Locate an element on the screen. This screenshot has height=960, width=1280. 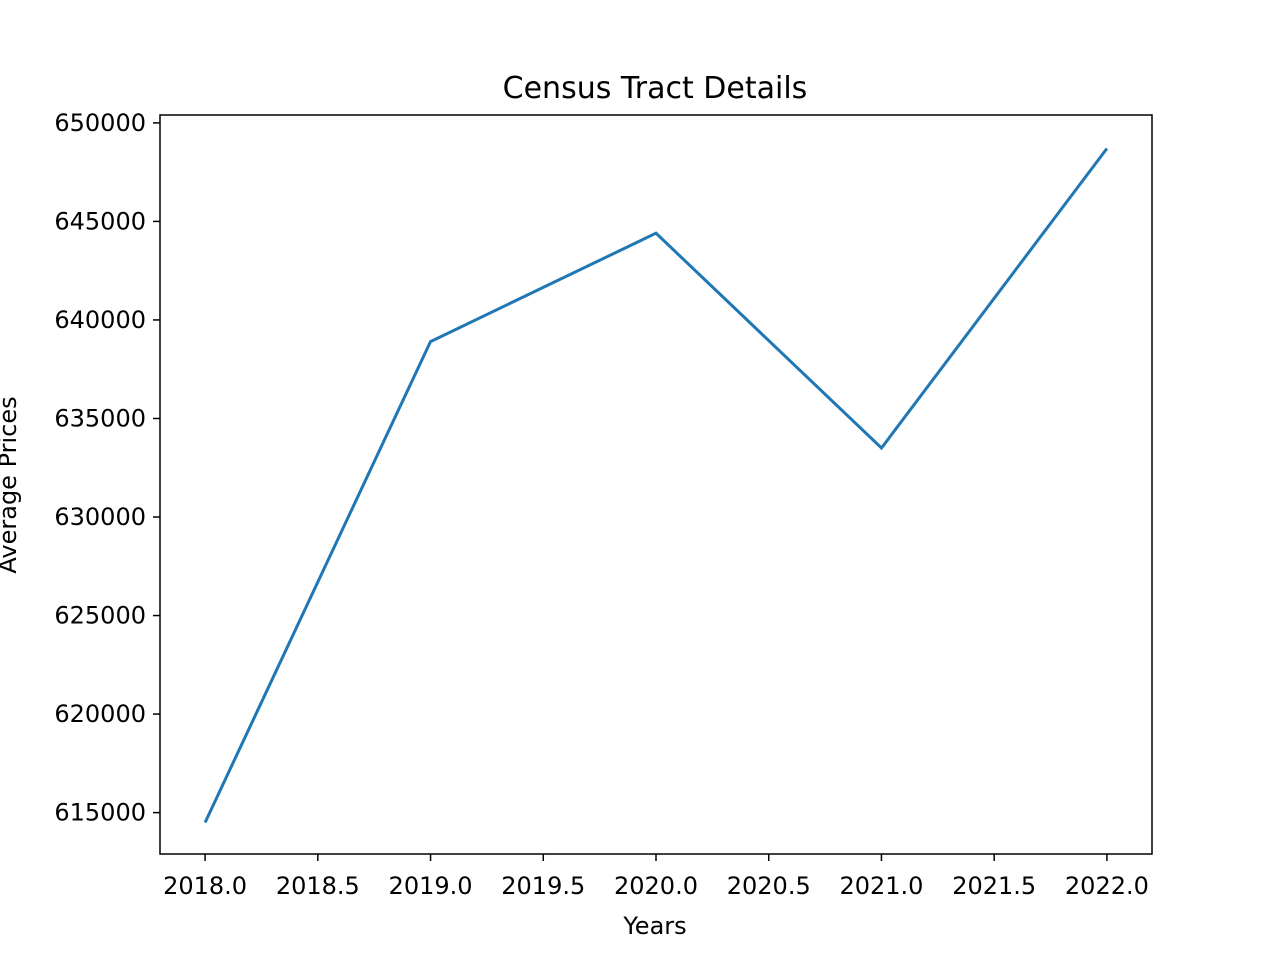
x-tick-label: 2022.0 is located at coordinates (1107, 886).